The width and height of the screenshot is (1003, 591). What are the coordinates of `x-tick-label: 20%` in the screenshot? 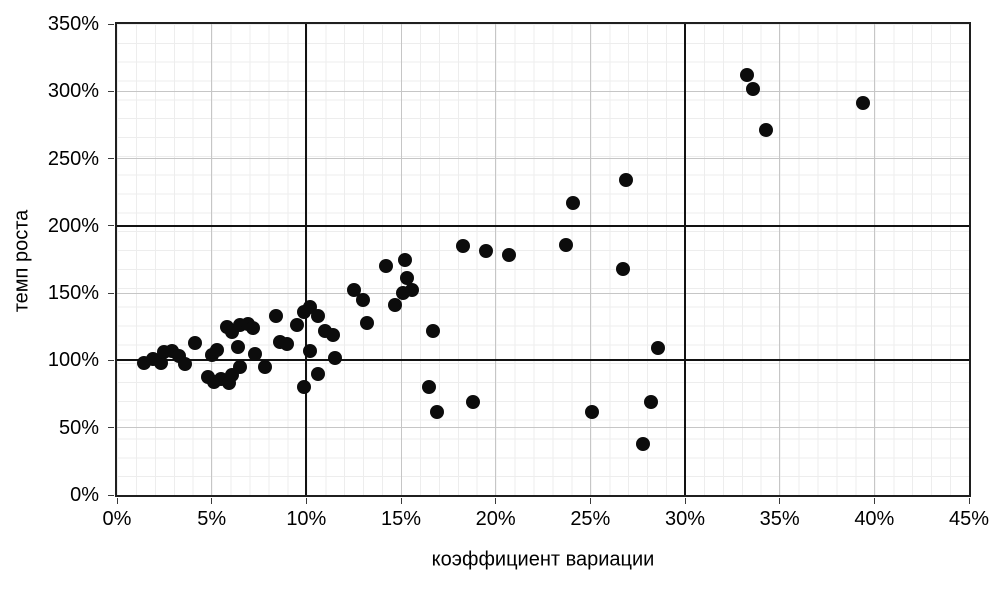 It's located at (495, 519).